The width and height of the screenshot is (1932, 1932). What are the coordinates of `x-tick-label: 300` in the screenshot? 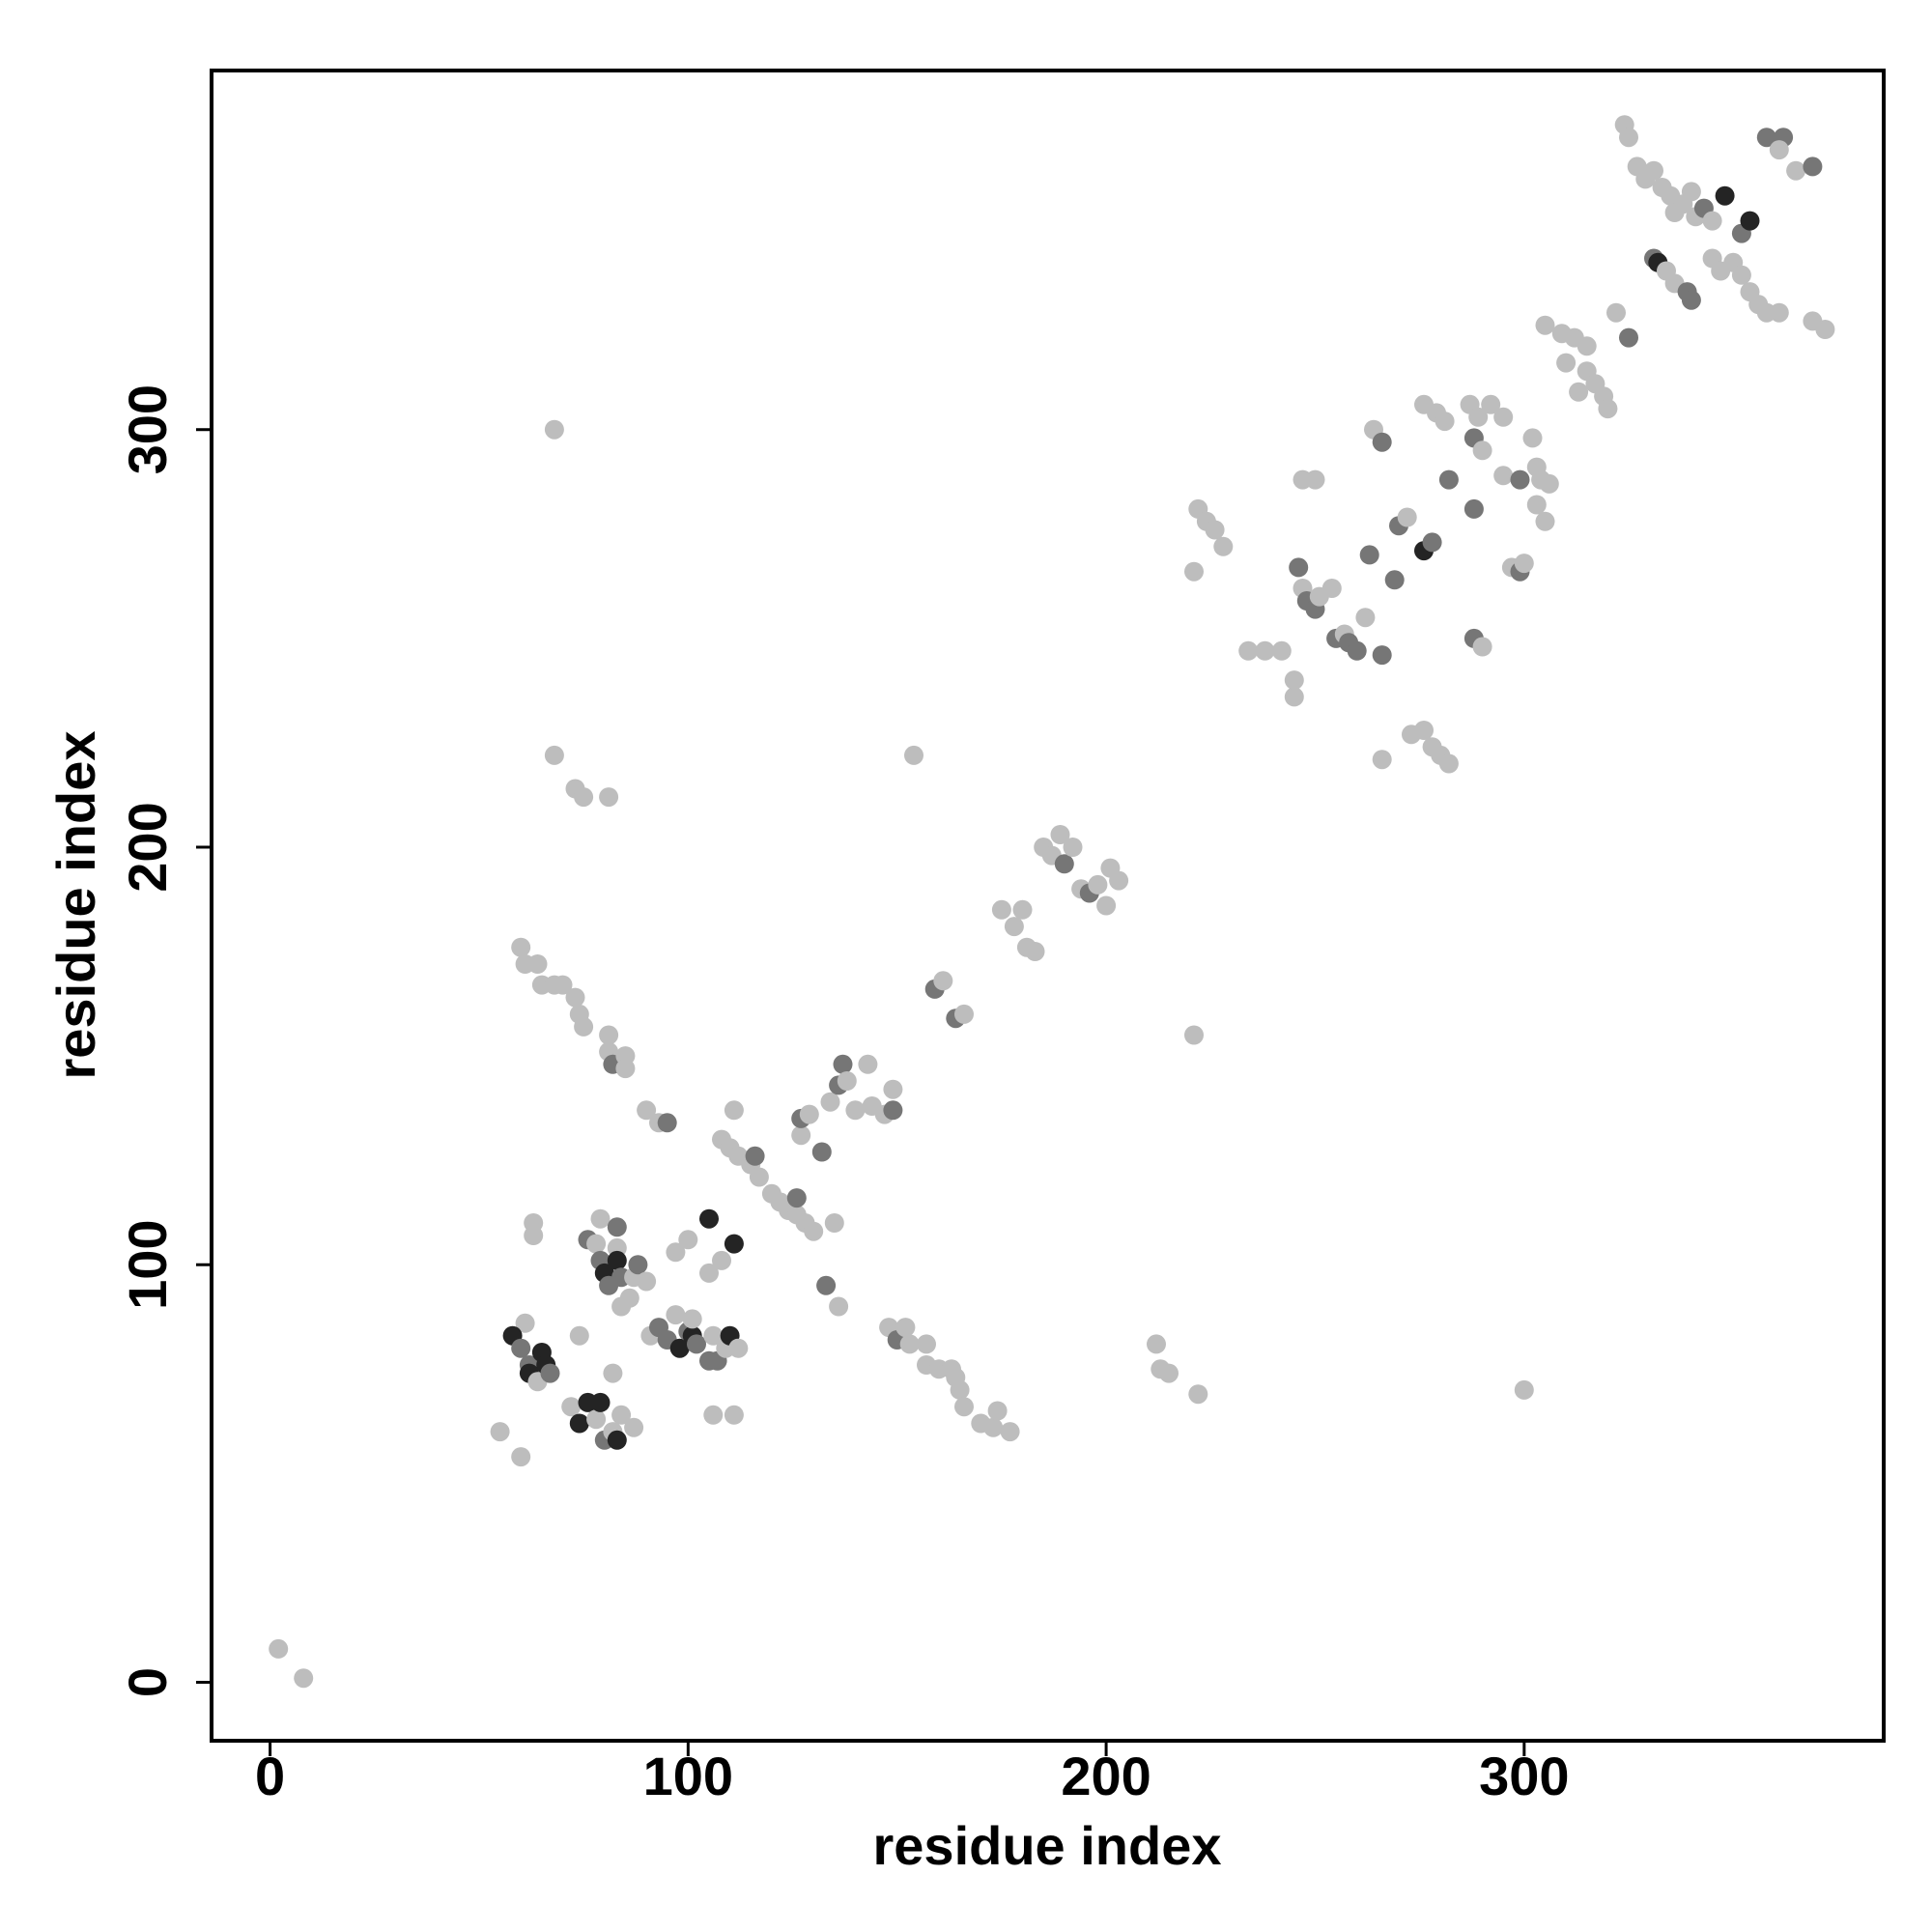 It's located at (1524, 1776).